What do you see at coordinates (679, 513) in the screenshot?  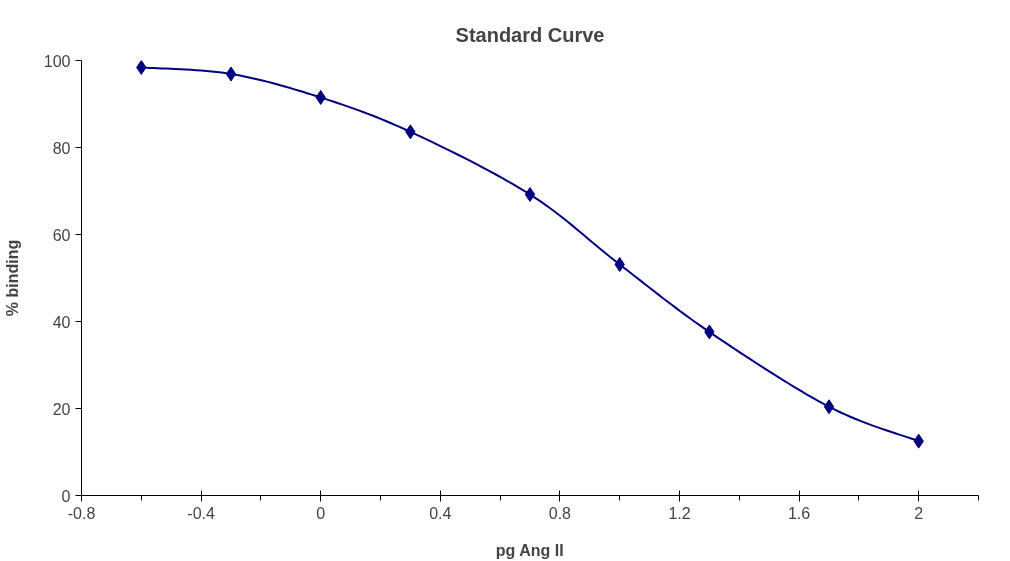 I see `x-tick-label: 1.2` at bounding box center [679, 513].